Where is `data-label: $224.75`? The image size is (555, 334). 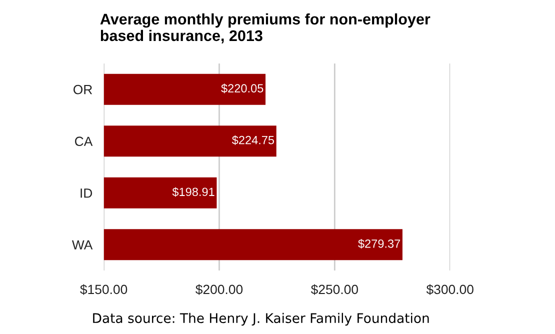
data-label: $224.75 is located at coordinates (253, 140).